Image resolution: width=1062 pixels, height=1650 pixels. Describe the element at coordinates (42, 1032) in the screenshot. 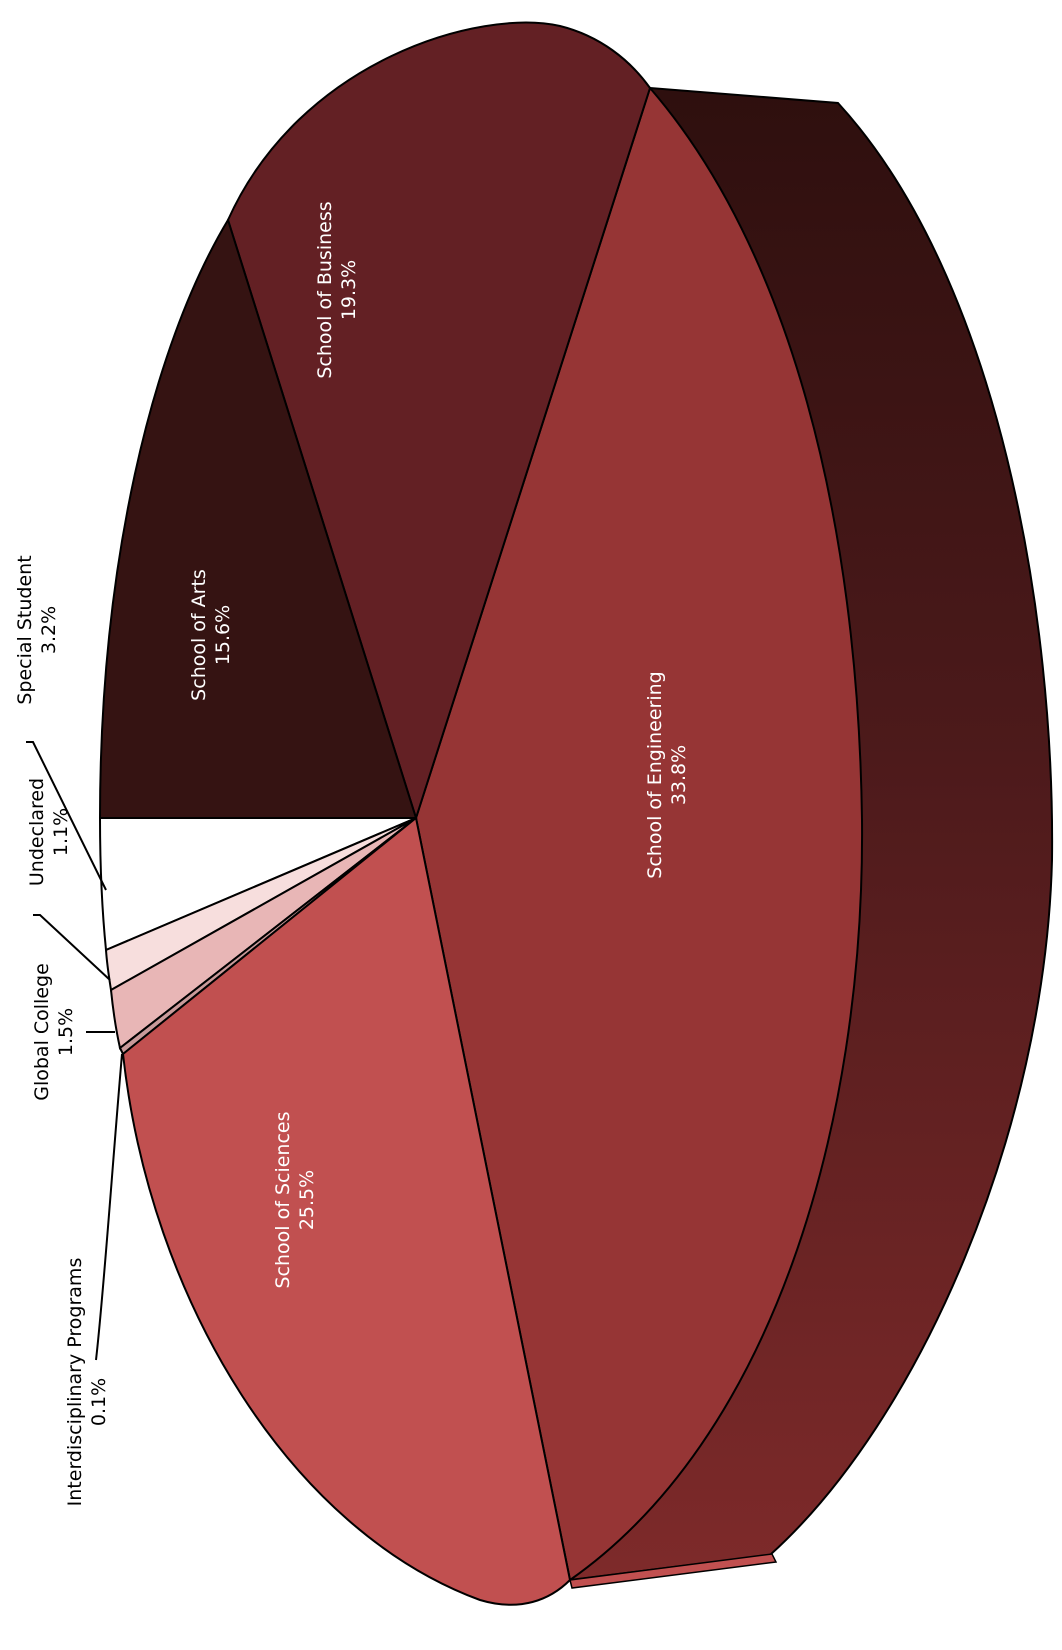

I see `callout-label-global-college-name: Global College` at that location.